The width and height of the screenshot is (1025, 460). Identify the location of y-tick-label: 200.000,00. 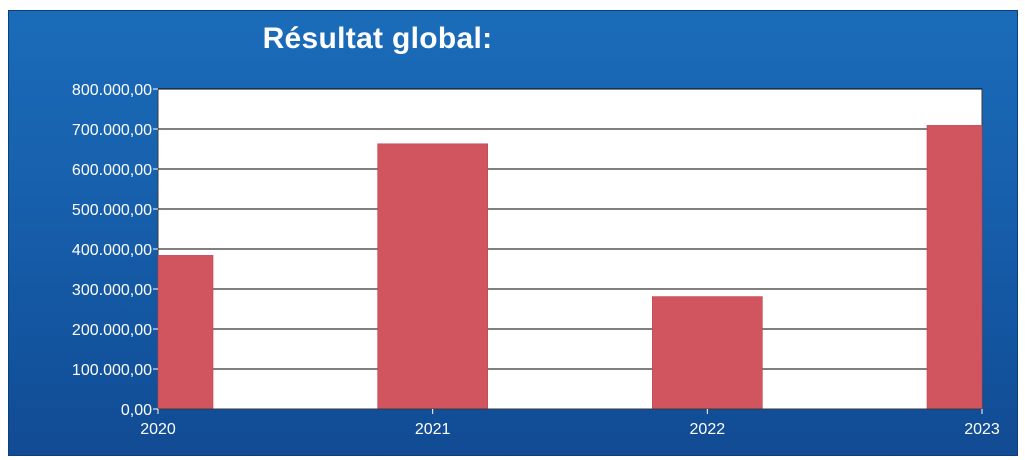
(112, 330).